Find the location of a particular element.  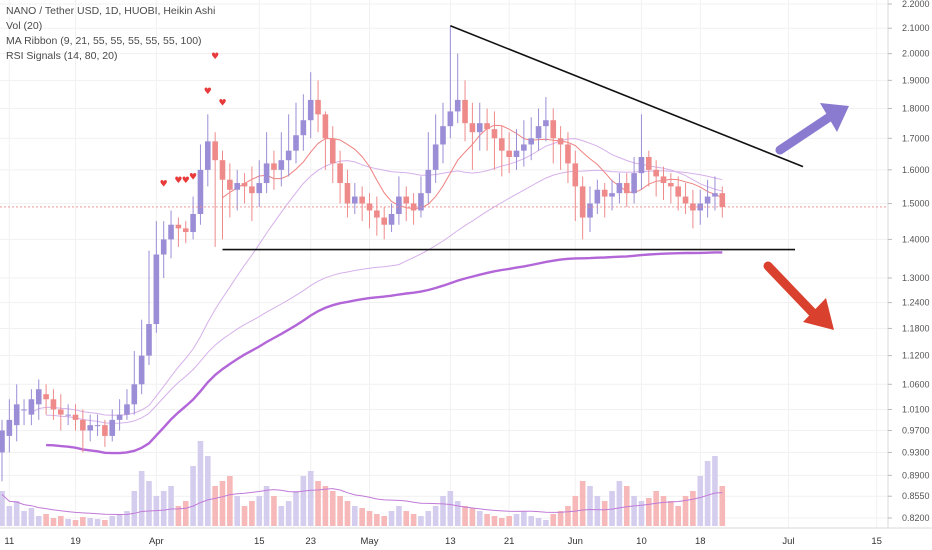

date-tick-label: 21 is located at coordinates (509, 541).